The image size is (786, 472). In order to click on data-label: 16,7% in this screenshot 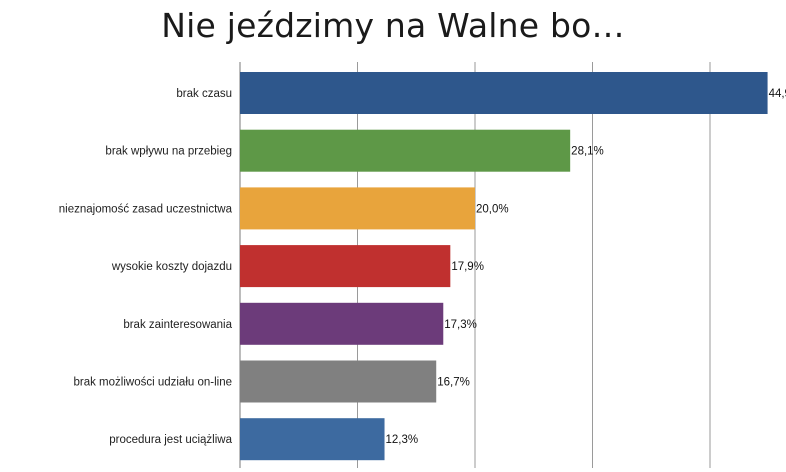, I will do `click(453, 383)`.